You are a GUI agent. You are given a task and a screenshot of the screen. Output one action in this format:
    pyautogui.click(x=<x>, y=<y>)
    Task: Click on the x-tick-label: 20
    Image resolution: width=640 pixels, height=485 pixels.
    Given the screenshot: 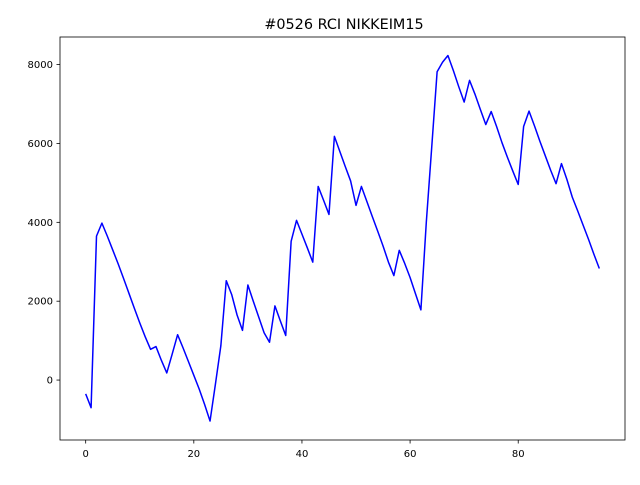 What is the action you would take?
    pyautogui.click(x=193, y=454)
    